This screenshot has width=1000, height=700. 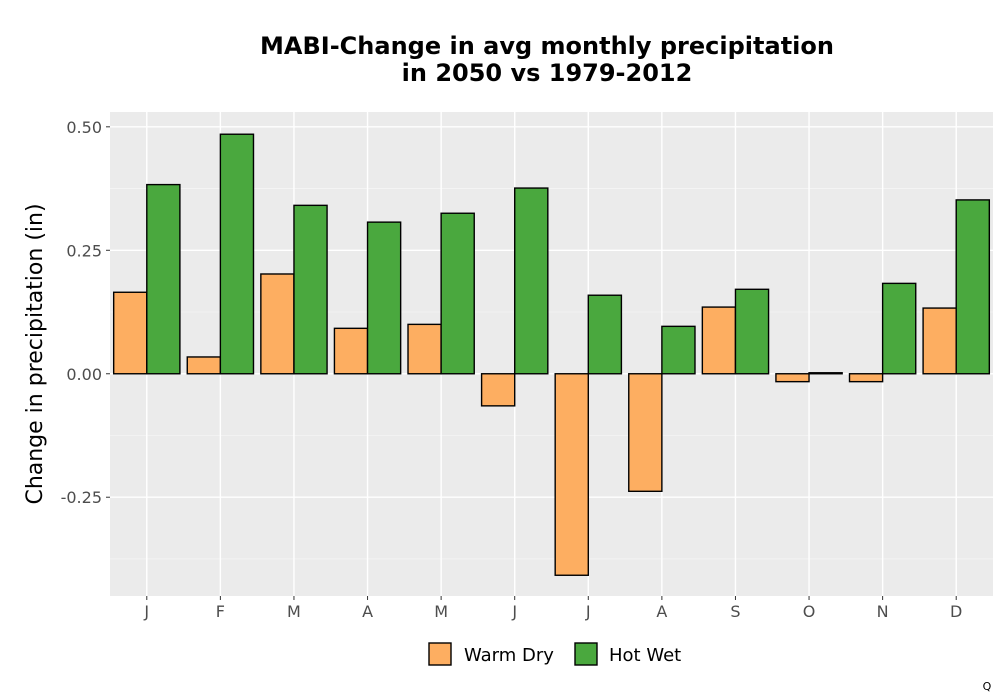 What do you see at coordinates (84, 127) in the screenshot?
I see `y-tick-label: 0.50` at bounding box center [84, 127].